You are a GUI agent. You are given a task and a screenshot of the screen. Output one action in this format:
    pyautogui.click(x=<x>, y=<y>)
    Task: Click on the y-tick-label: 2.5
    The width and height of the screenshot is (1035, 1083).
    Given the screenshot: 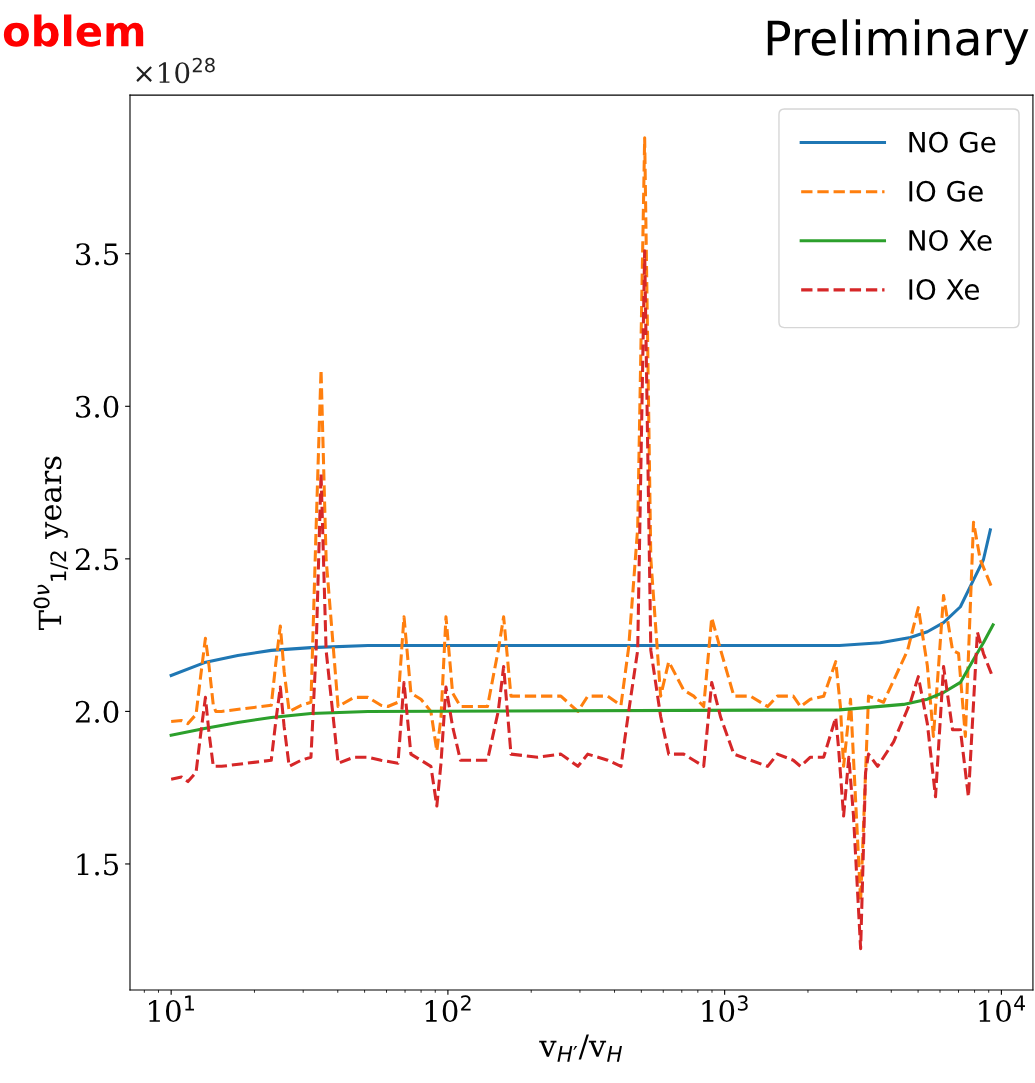 What is the action you would take?
    pyautogui.click(x=97, y=559)
    